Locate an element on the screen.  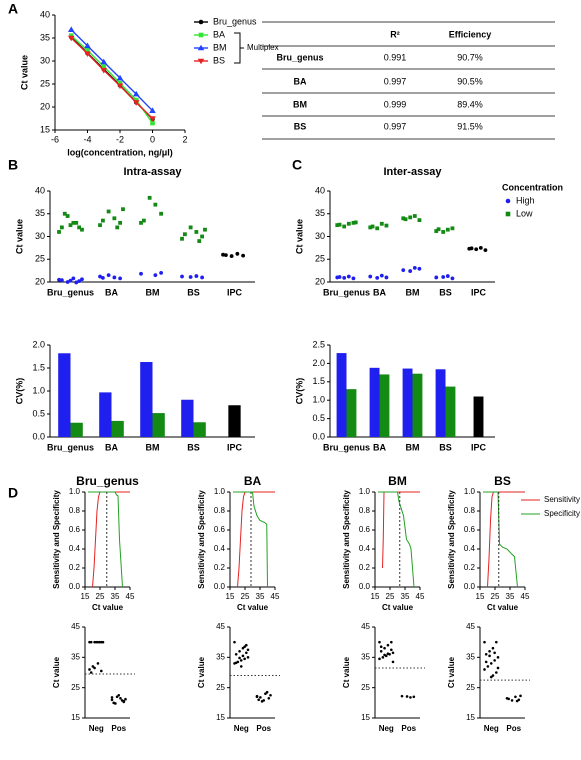
x-tick-label: -6 is located at coordinates (55, 139).